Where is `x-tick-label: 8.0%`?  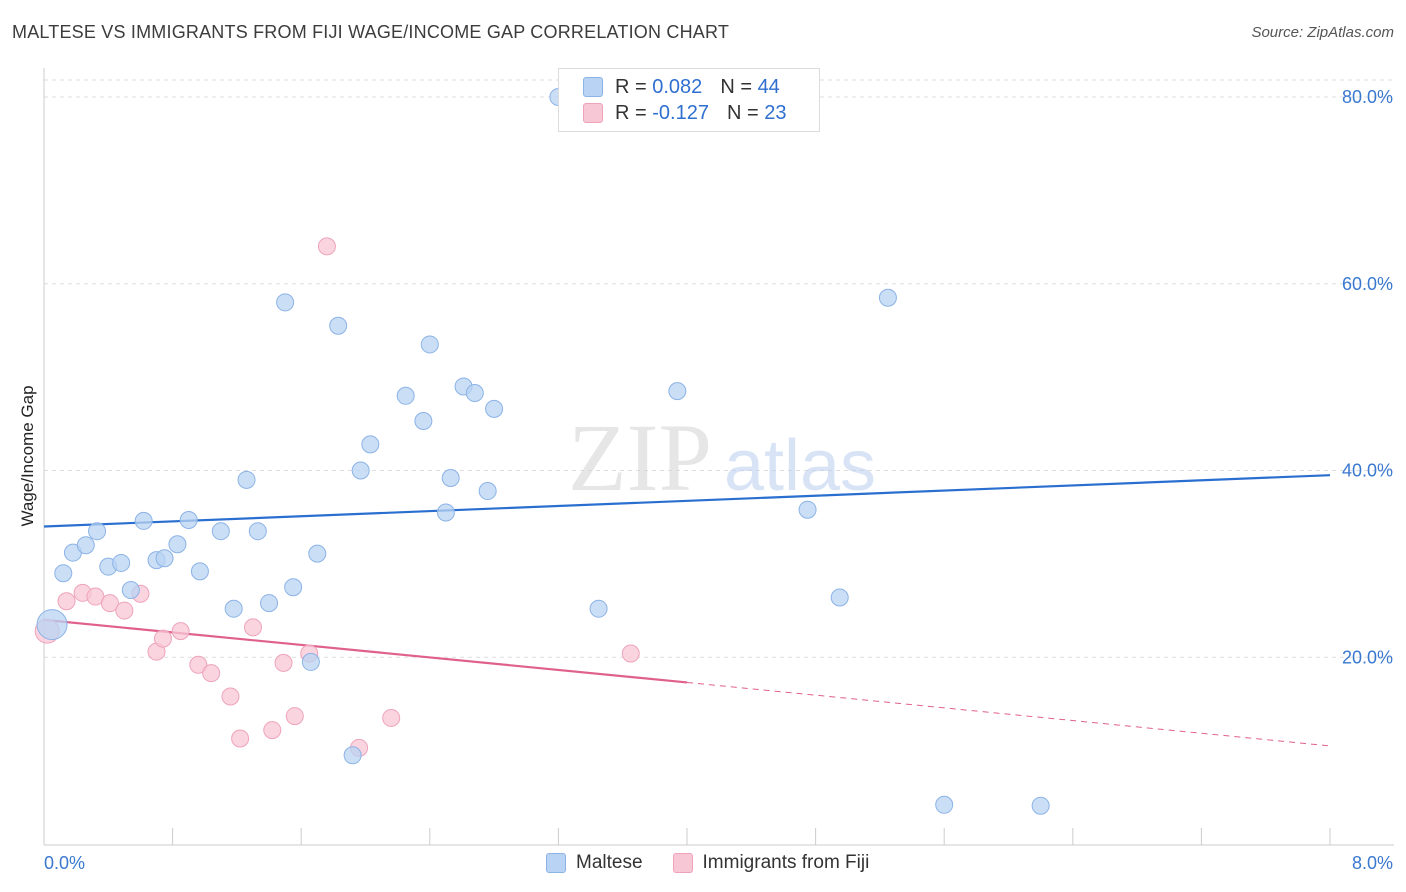
x-tick-label: 8.0% is located at coordinates (1372, 863).